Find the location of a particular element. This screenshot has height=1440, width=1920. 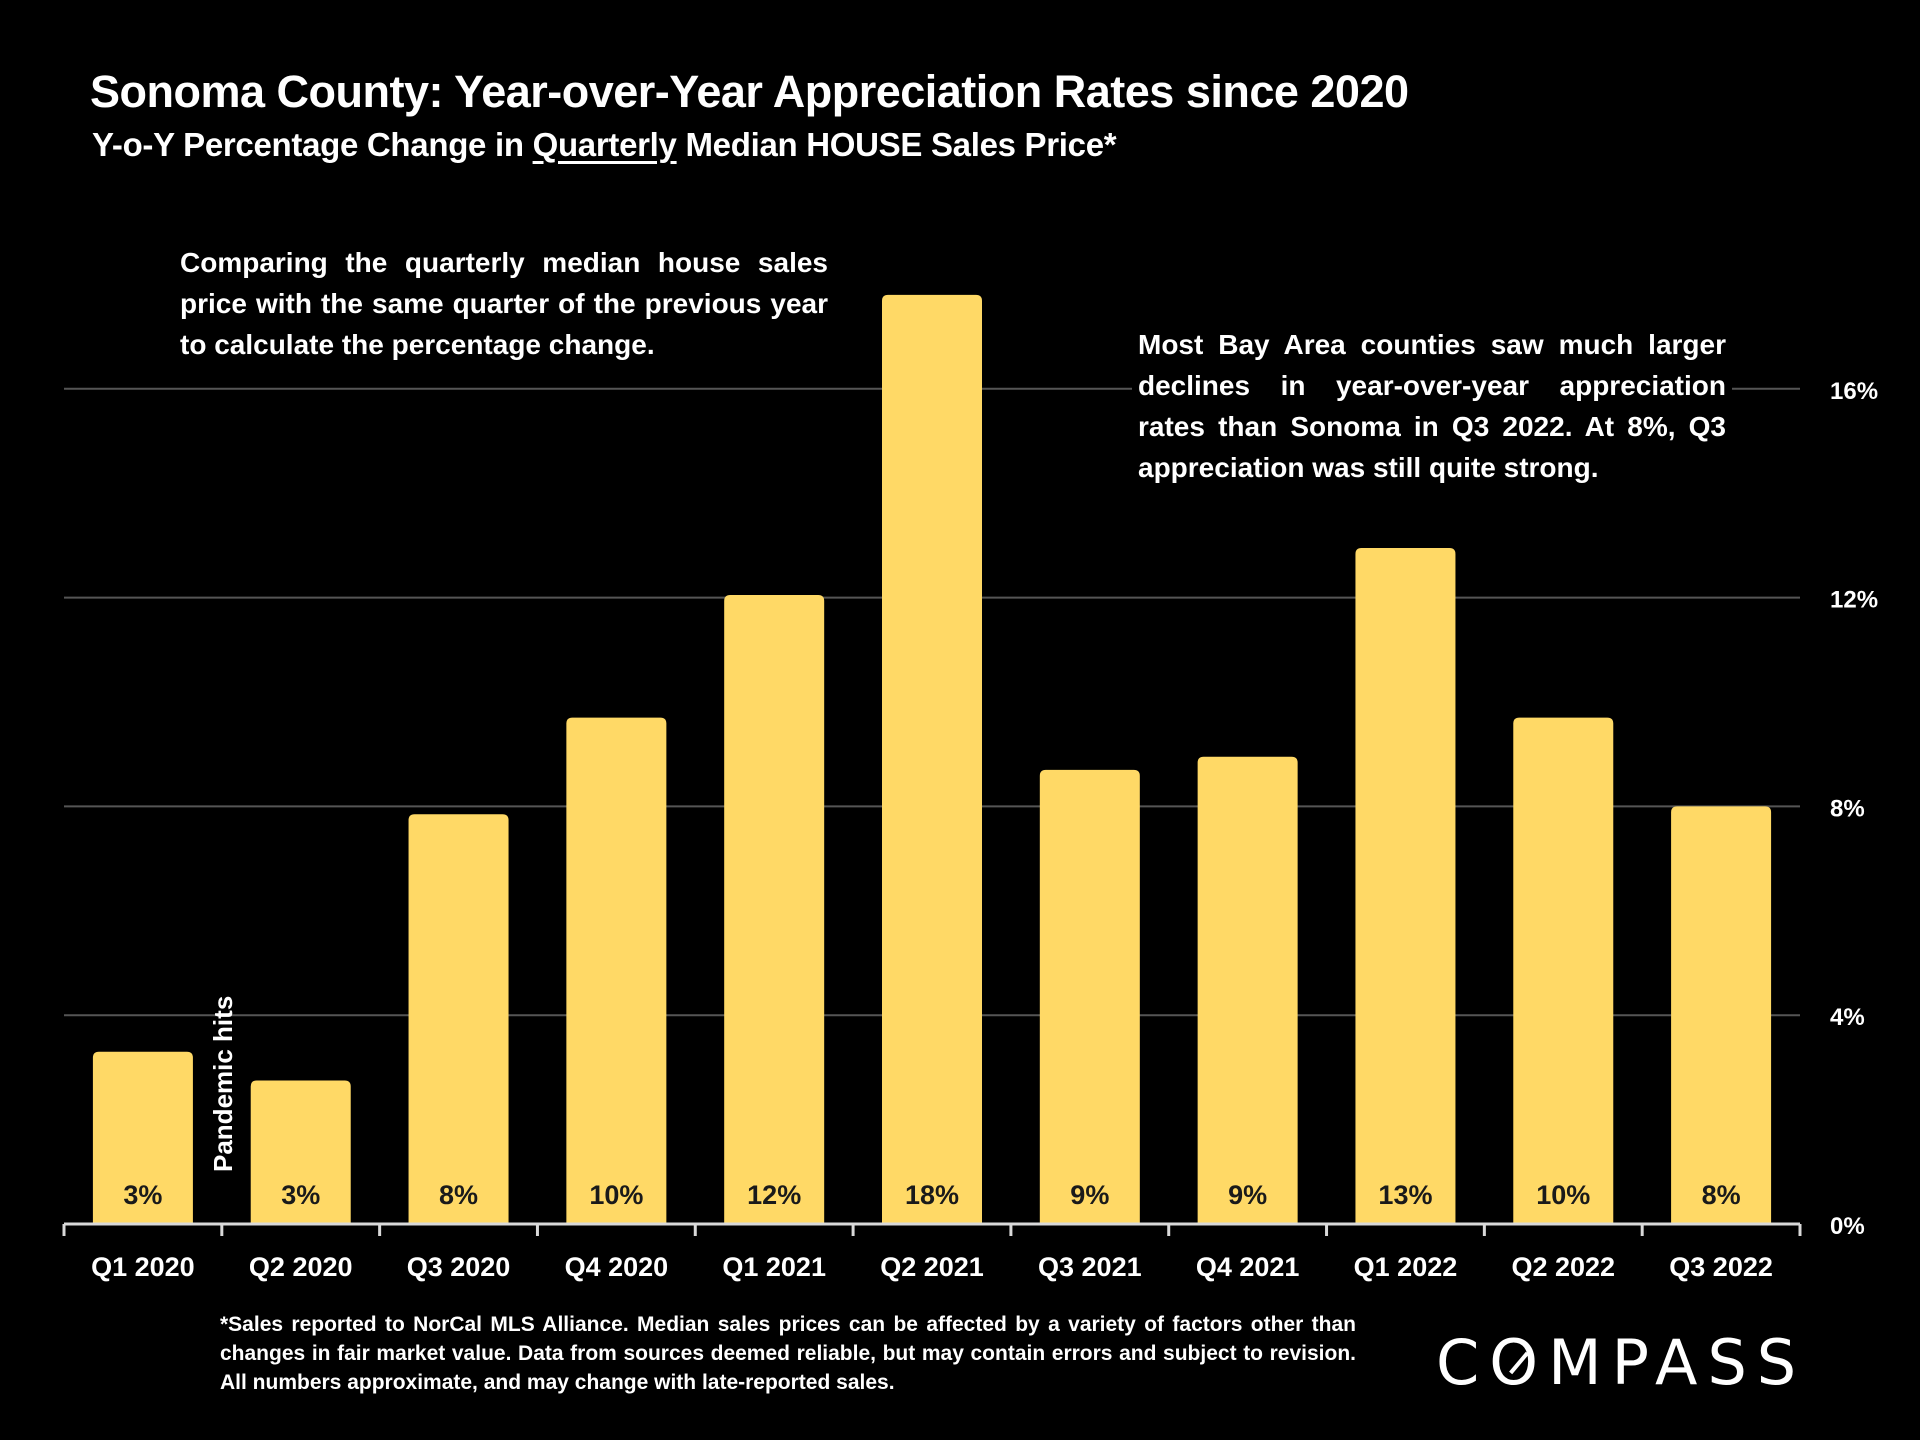

data-label: 18% is located at coordinates (932, 1195).